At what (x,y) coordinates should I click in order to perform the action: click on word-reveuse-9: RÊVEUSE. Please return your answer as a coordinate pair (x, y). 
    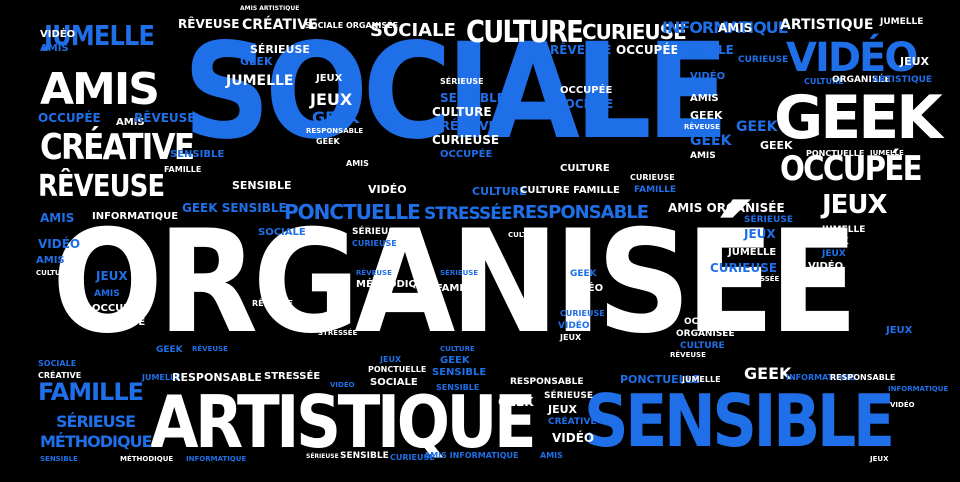
    Looking at the image, I should click on (688, 355).